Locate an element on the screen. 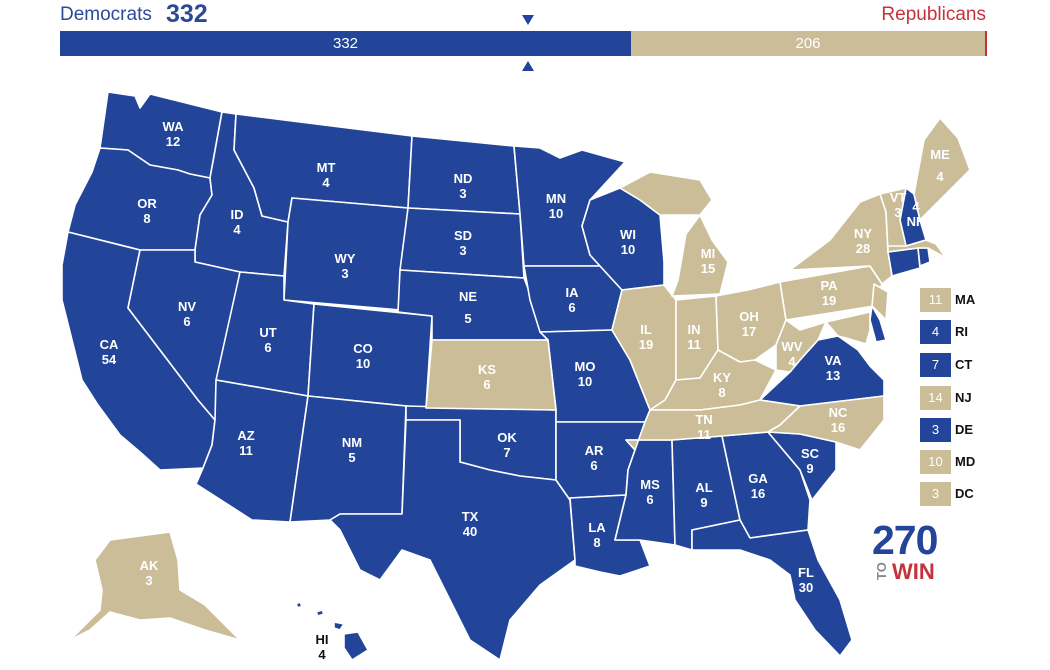  svg-text:MS6: MS 6 is located at coordinates (650, 492).